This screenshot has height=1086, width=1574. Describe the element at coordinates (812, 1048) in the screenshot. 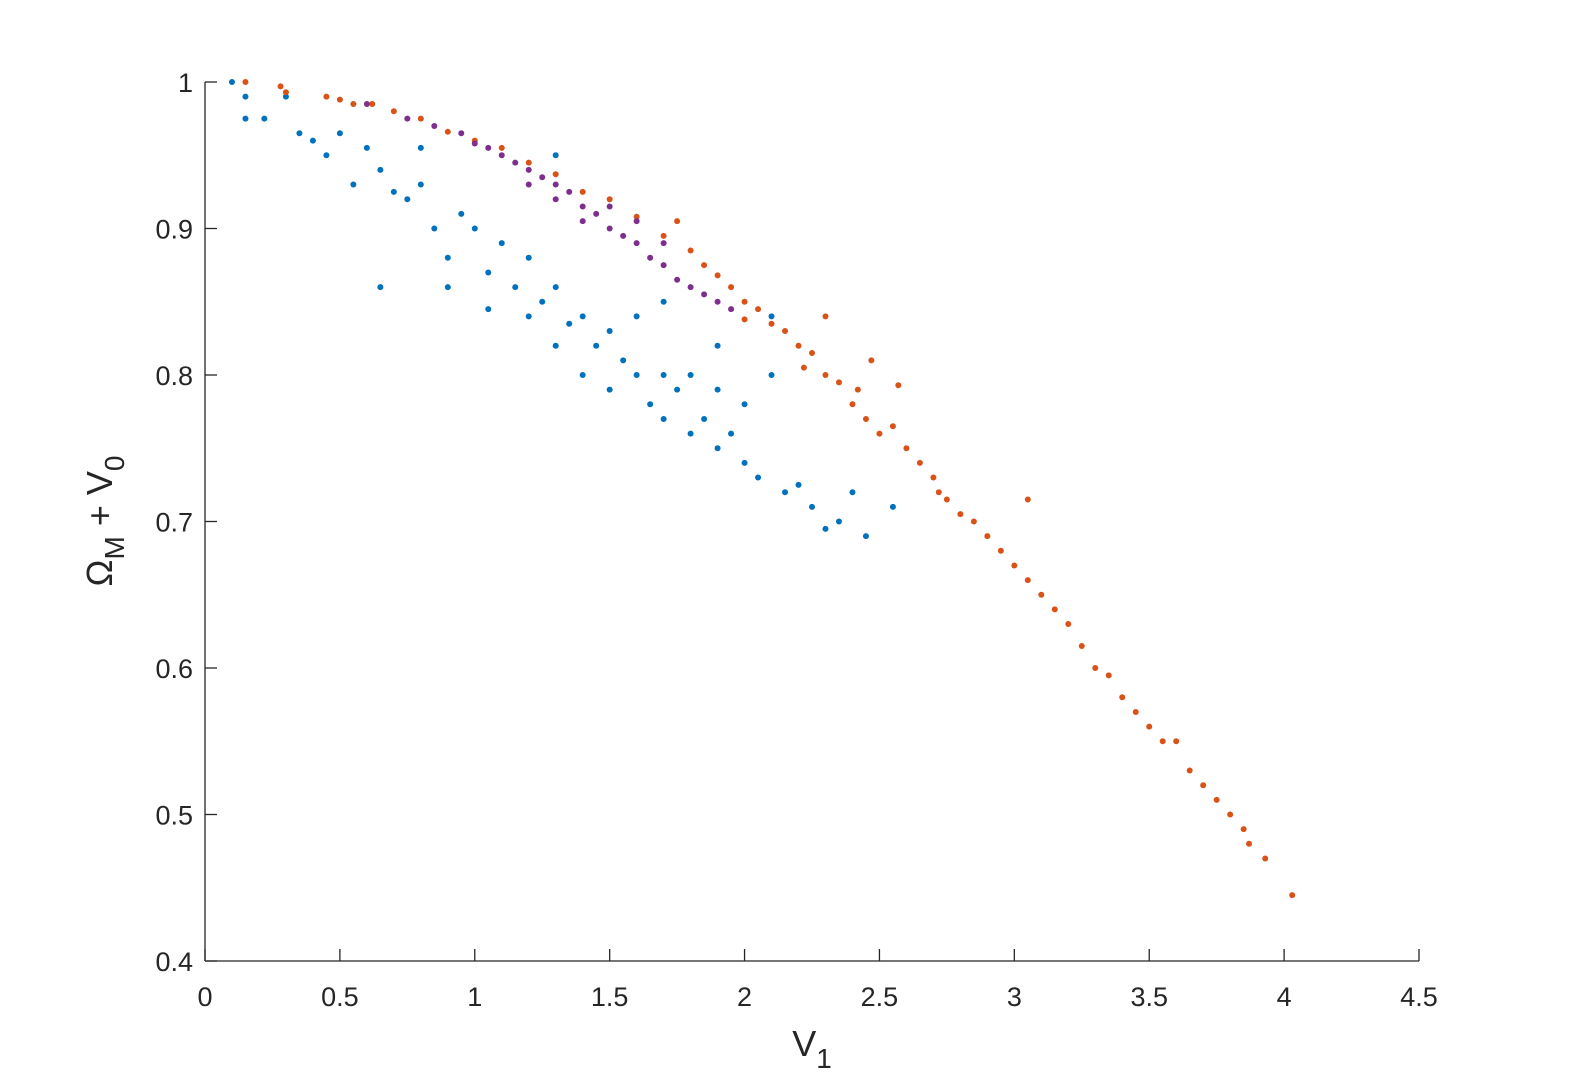

I see `x-axis-label: V1` at that location.